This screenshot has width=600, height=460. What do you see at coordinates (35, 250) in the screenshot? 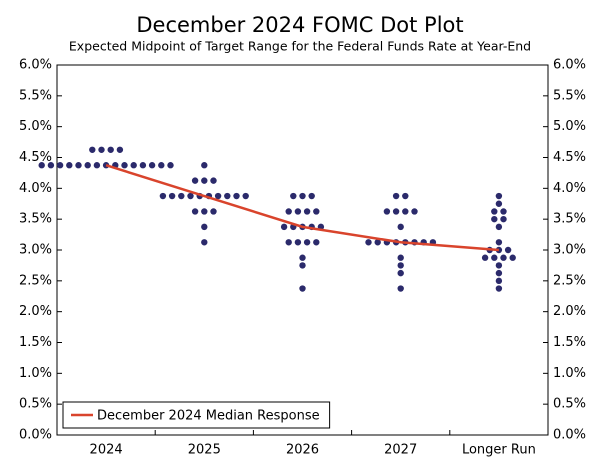
I see `y-tick-label: 3.0%` at bounding box center [35, 250].